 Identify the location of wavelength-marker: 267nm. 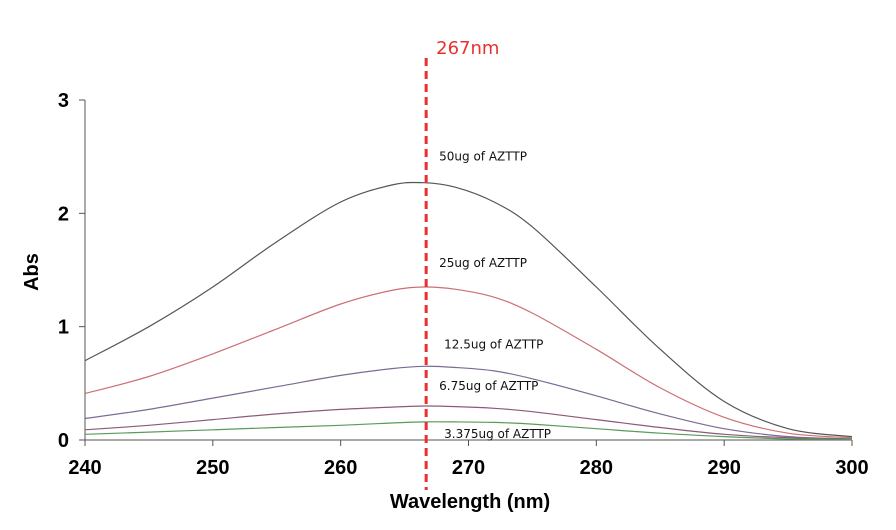
(461, 264).